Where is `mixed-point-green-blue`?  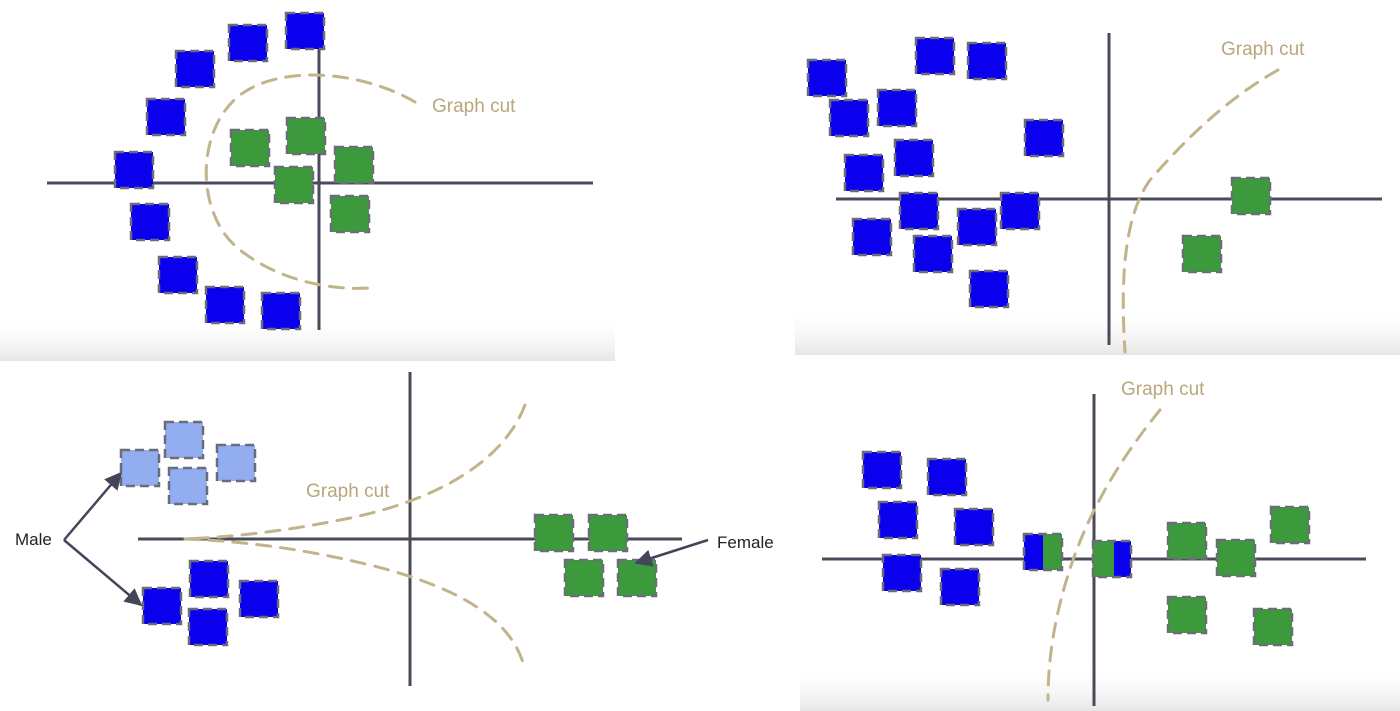 mixed-point-green-blue is located at coordinates (1112, 559).